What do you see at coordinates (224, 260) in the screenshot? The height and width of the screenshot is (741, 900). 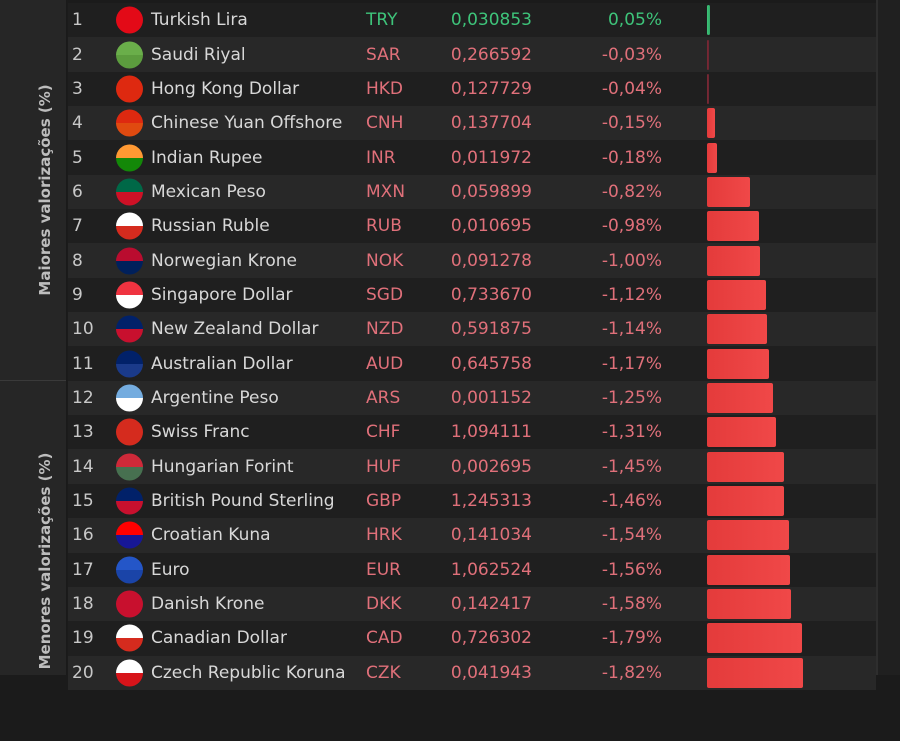 I see `currency-name: Norwegian Krone` at bounding box center [224, 260].